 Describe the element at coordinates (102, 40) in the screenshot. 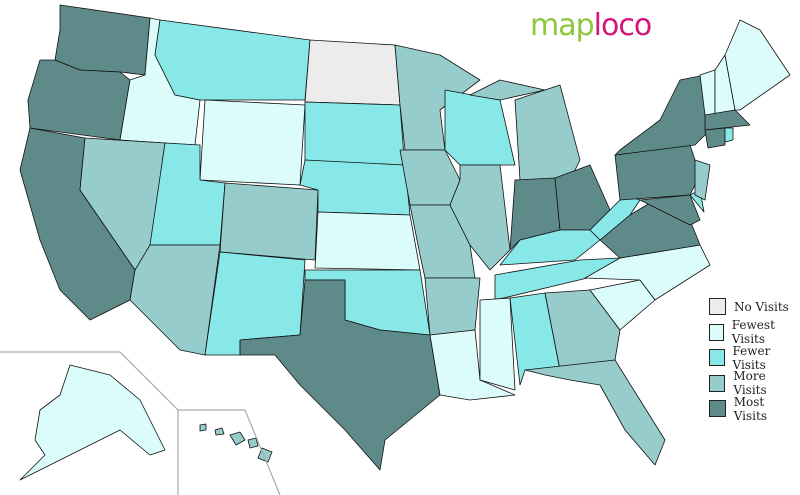

I see `state-wa` at that location.